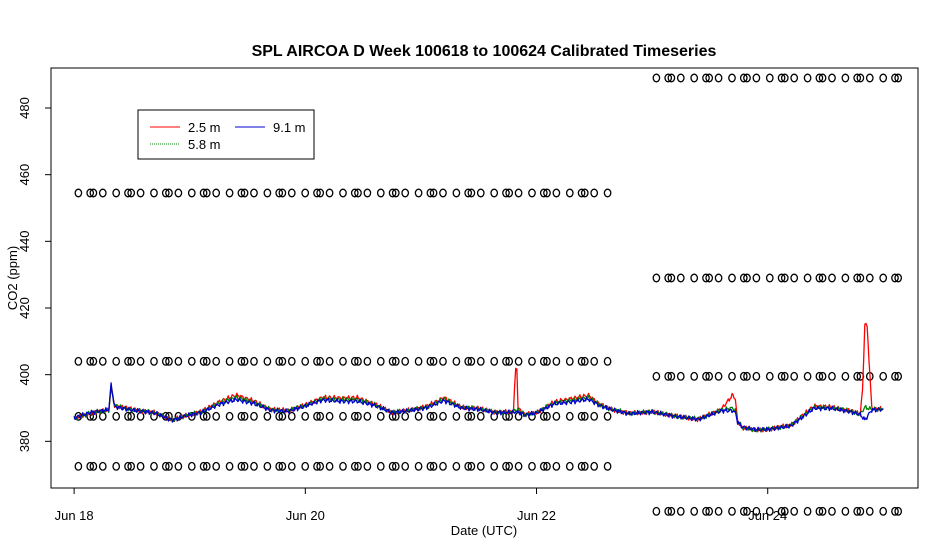 Image resolution: width=936 pixels, height=540 pixels. I want to click on y-tick-label-5: 480, so click(24, 108).